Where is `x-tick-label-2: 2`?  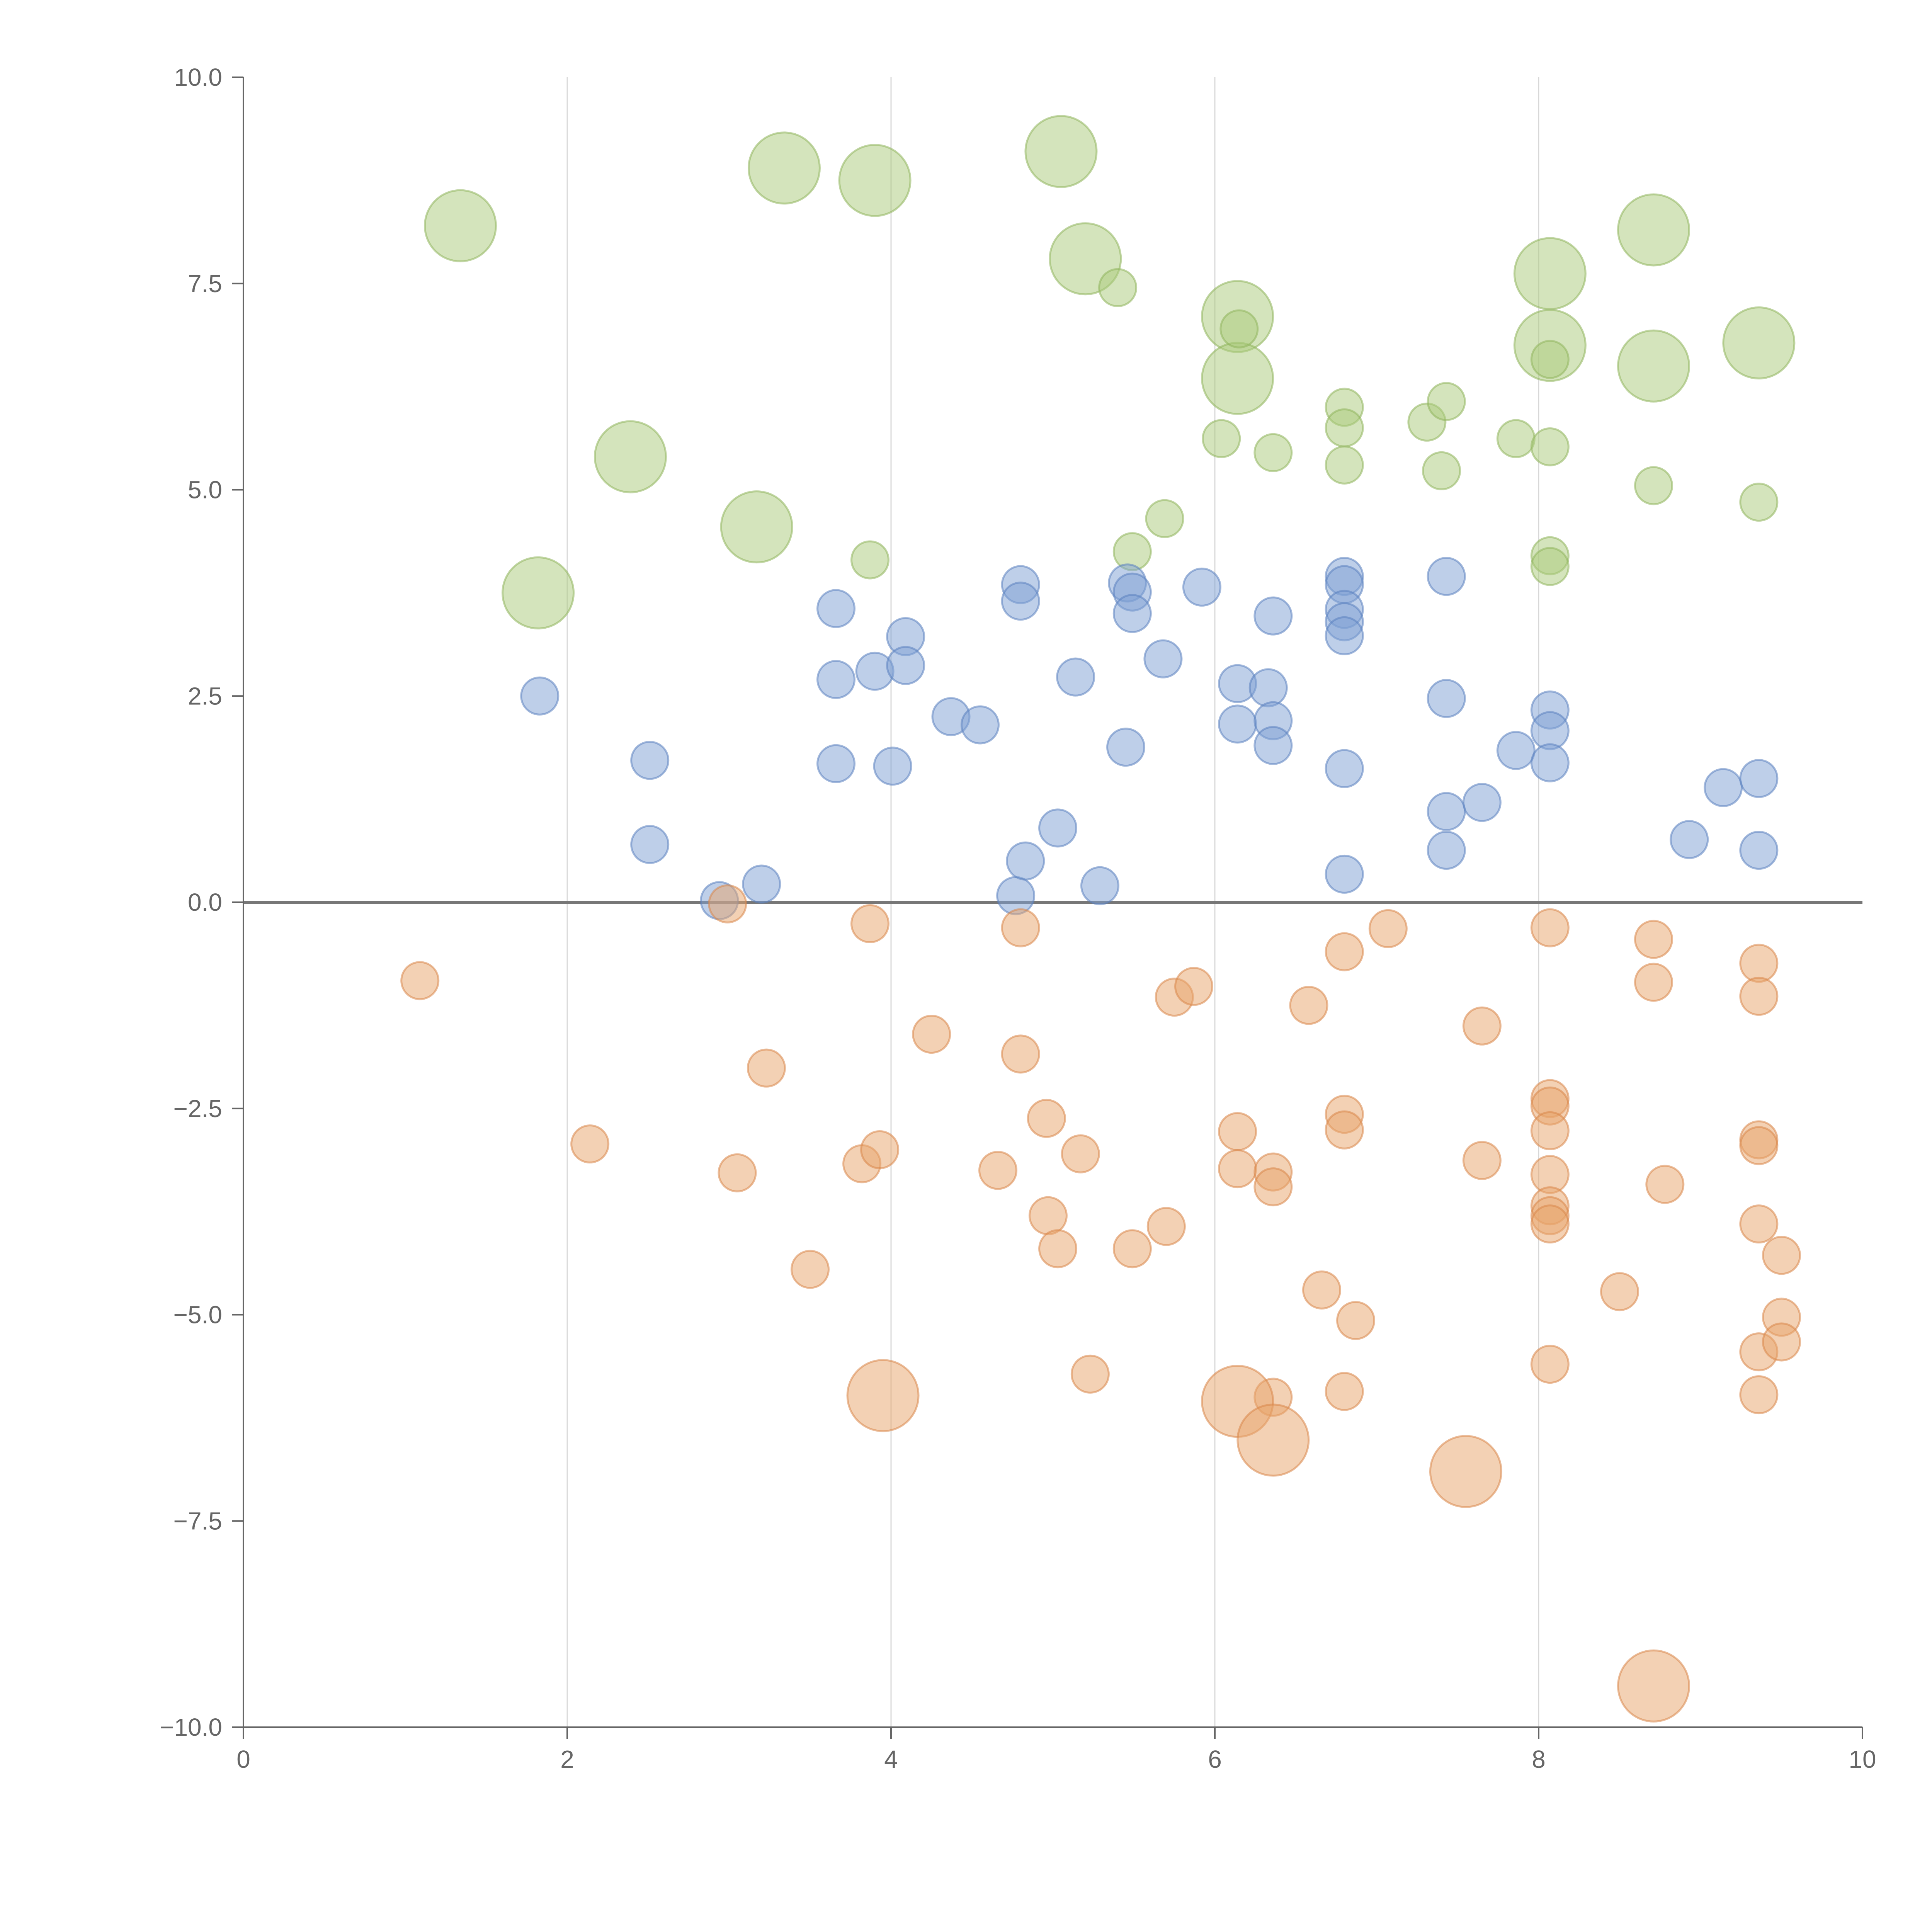 x-tick-label-2: 2 is located at coordinates (567, 1759).